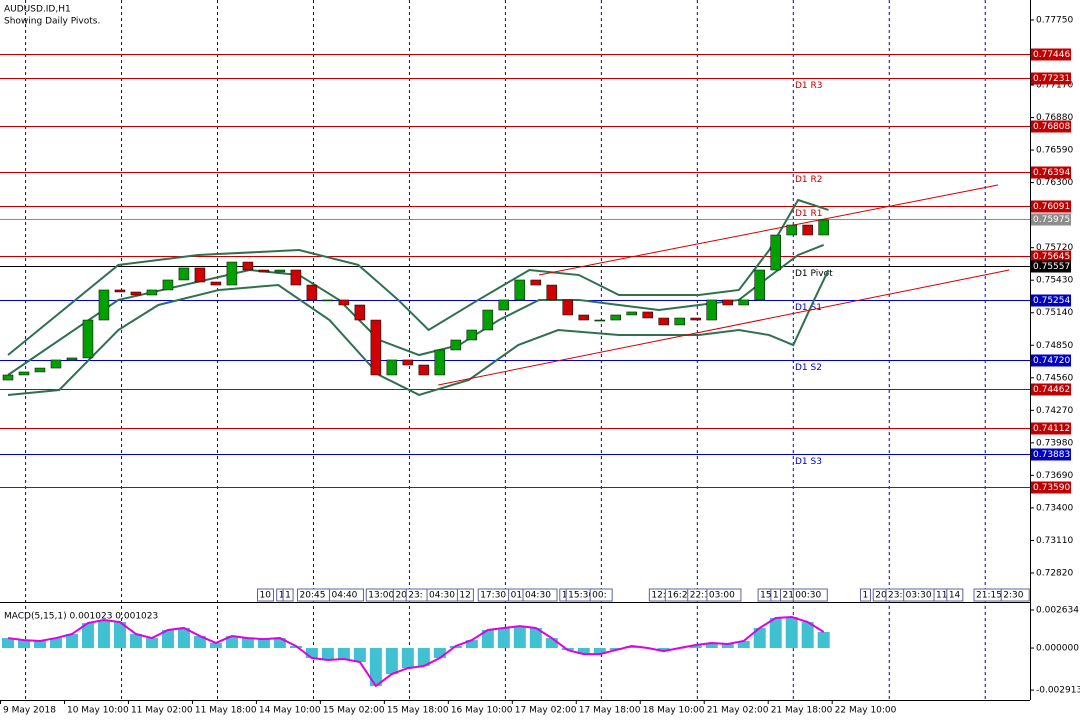  I want to click on price-label: 0.74720, so click(1051, 361).